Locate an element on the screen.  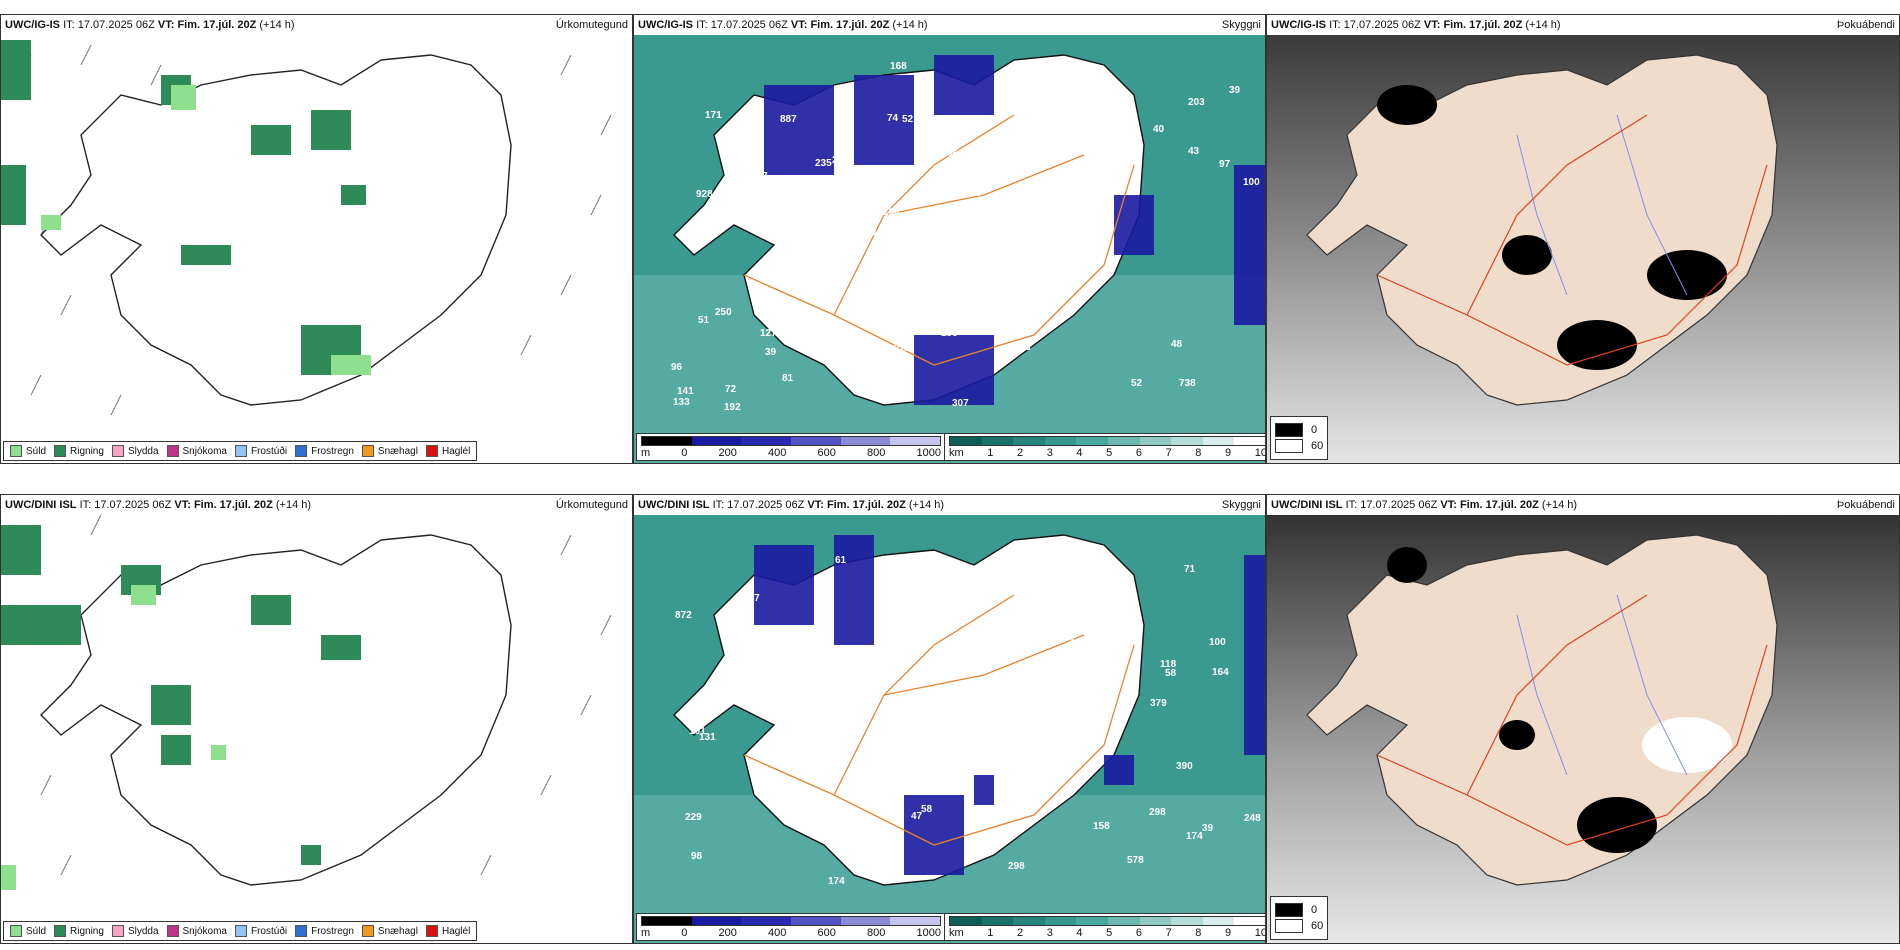
ceiling-label: 111 is located at coordinates (1037, 299).